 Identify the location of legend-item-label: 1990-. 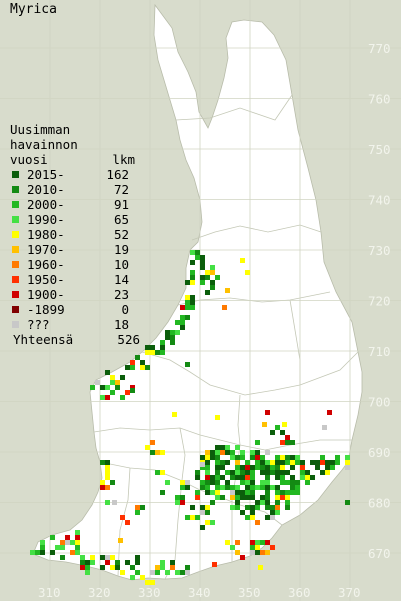
(46, 219).